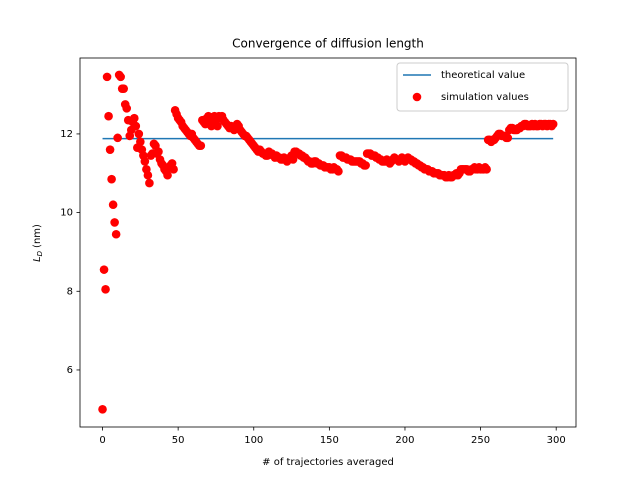  I want to click on x-axis-label: # of trajectories averaged, so click(328, 462).